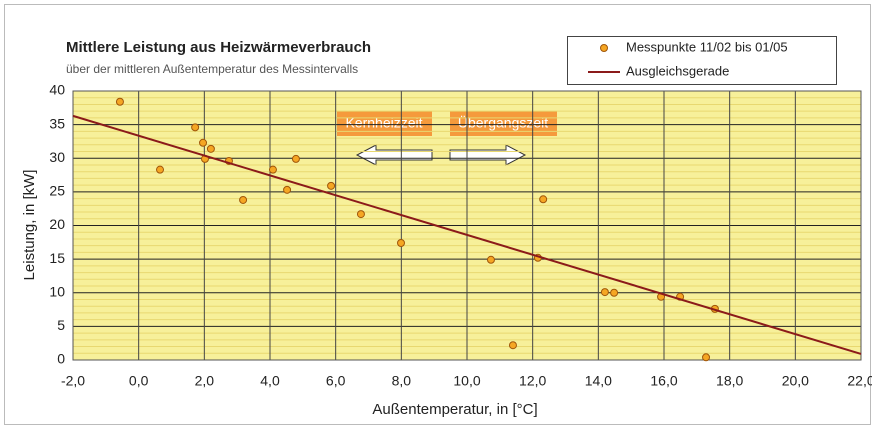 This screenshot has width=872, height=426. What do you see at coordinates (57, 191) in the screenshot?
I see `y-tick-label: 25` at bounding box center [57, 191].